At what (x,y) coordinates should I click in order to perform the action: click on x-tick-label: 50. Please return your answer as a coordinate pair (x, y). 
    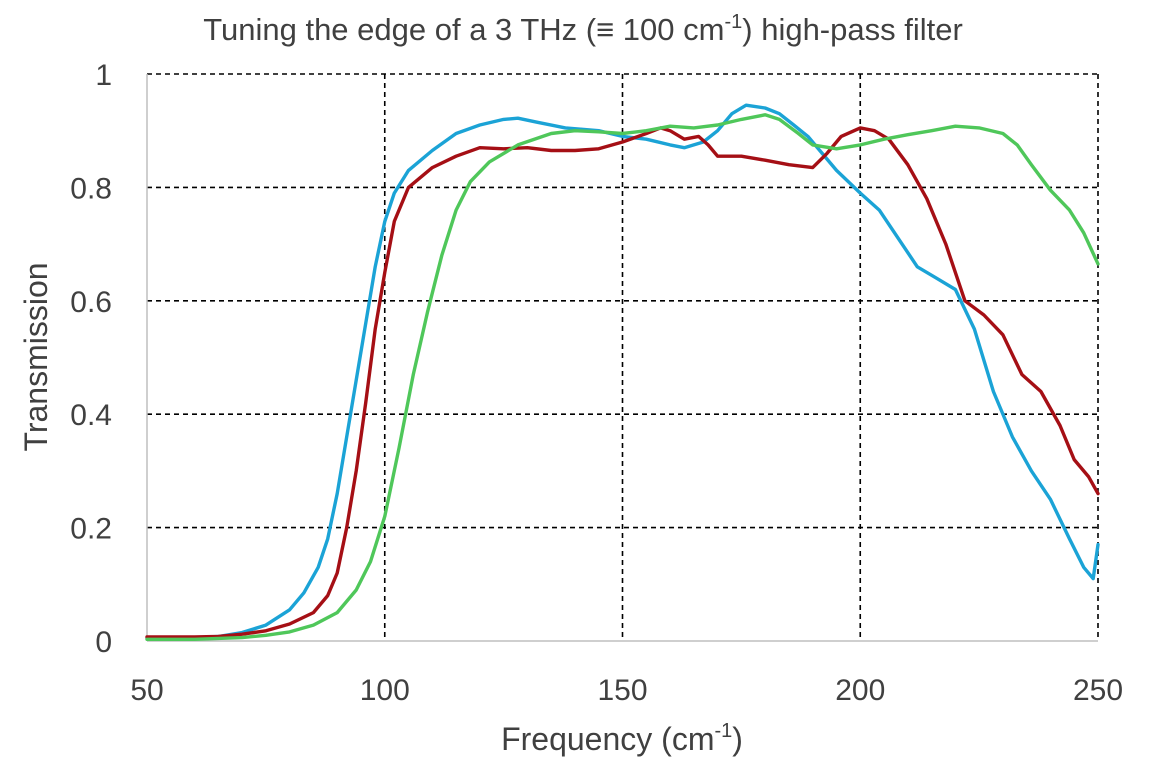
    Looking at the image, I should click on (146, 690).